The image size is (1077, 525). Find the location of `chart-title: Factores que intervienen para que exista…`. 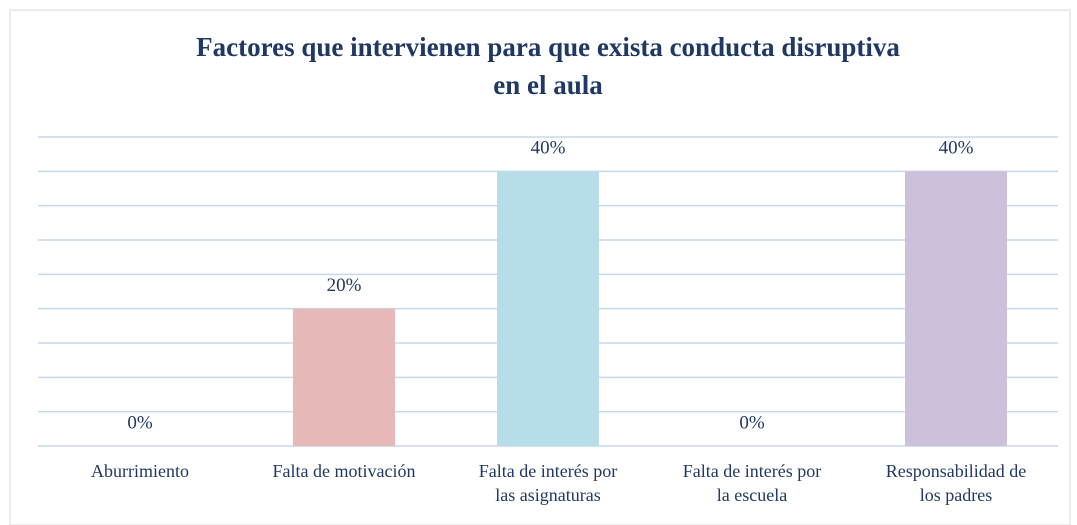

chart-title: Factores que intervienen para que exista… is located at coordinates (548, 66).